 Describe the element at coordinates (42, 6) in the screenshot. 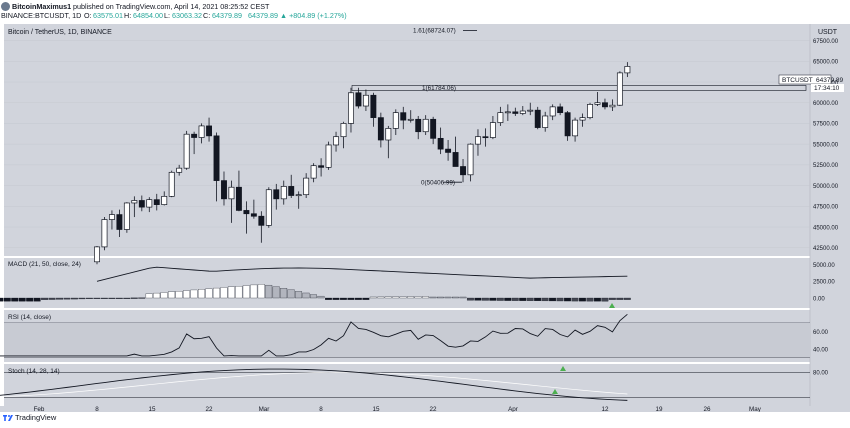

I see `author-name: BitcoinMaximus1` at that location.